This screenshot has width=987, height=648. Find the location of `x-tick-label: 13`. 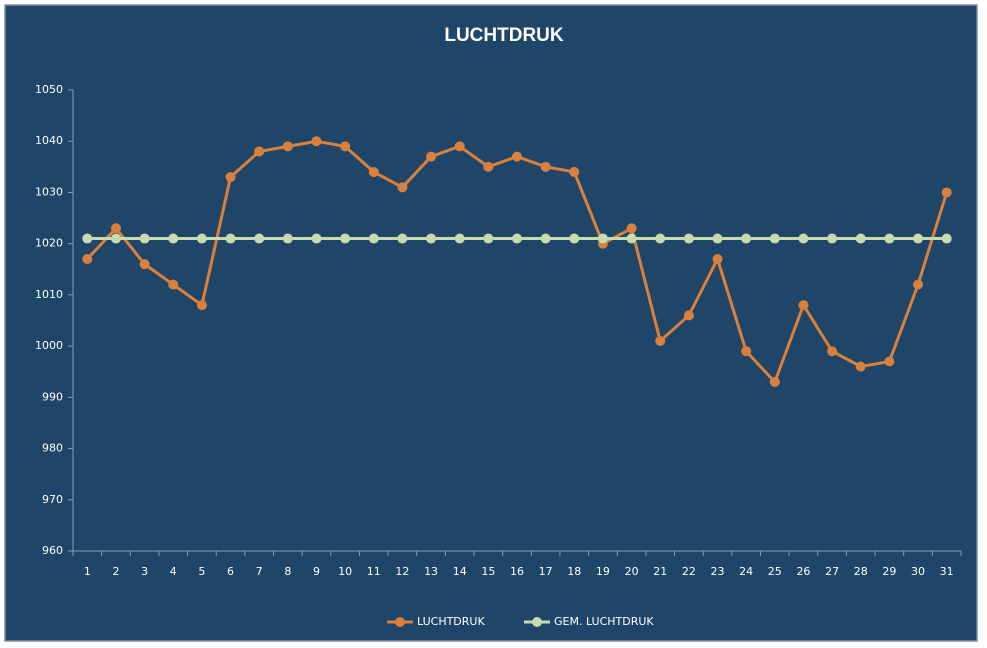

x-tick-label: 13 is located at coordinates (431, 571).